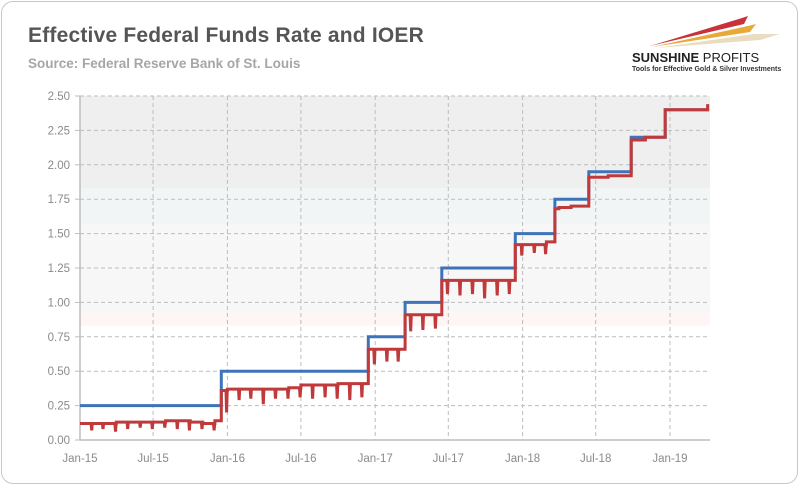 This screenshot has width=800, height=486. I want to click on logo-name: SUNSHINE PROFITS, so click(695, 57).